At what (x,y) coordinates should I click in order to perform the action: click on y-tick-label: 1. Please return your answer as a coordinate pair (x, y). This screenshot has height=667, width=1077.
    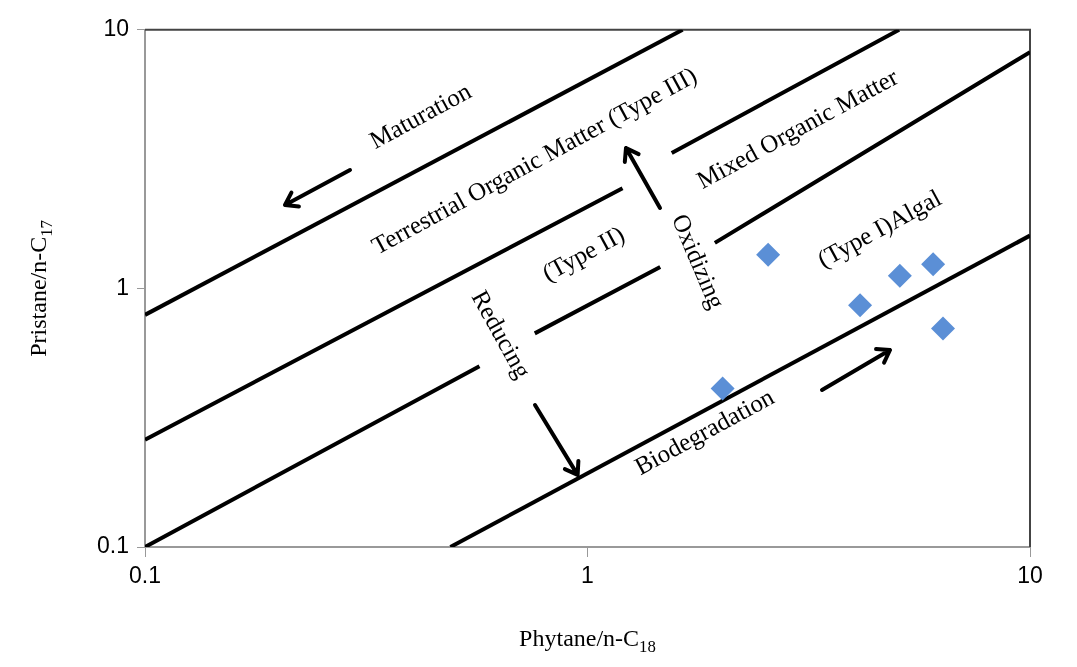
    Looking at the image, I should click on (122, 286).